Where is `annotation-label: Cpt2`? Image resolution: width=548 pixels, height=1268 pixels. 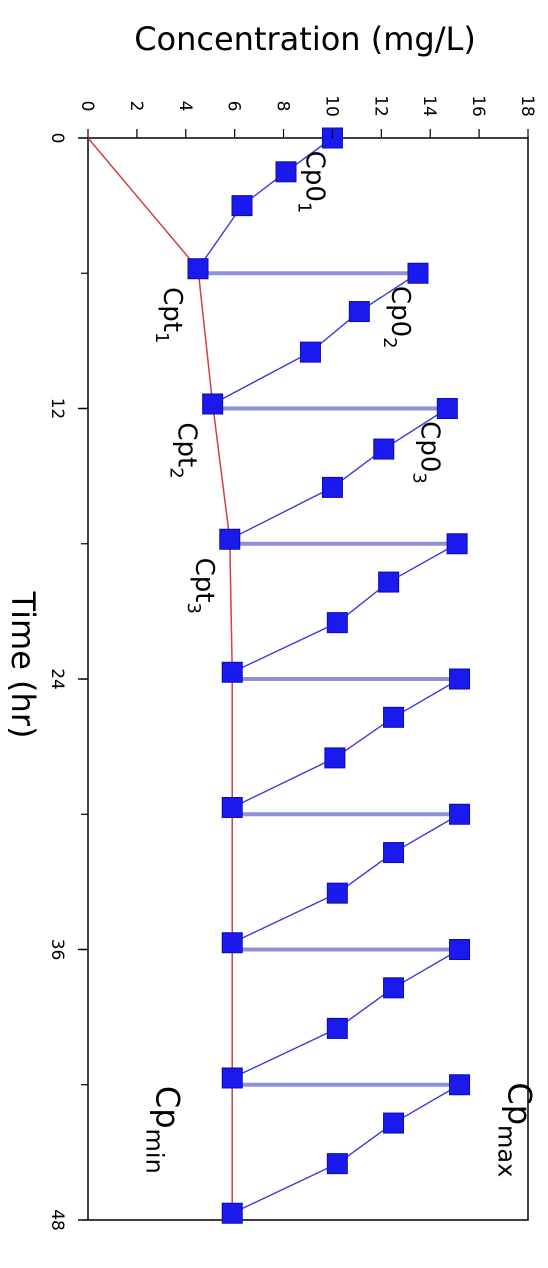
annotation-label: Cpt2 is located at coordinates (184, 450).